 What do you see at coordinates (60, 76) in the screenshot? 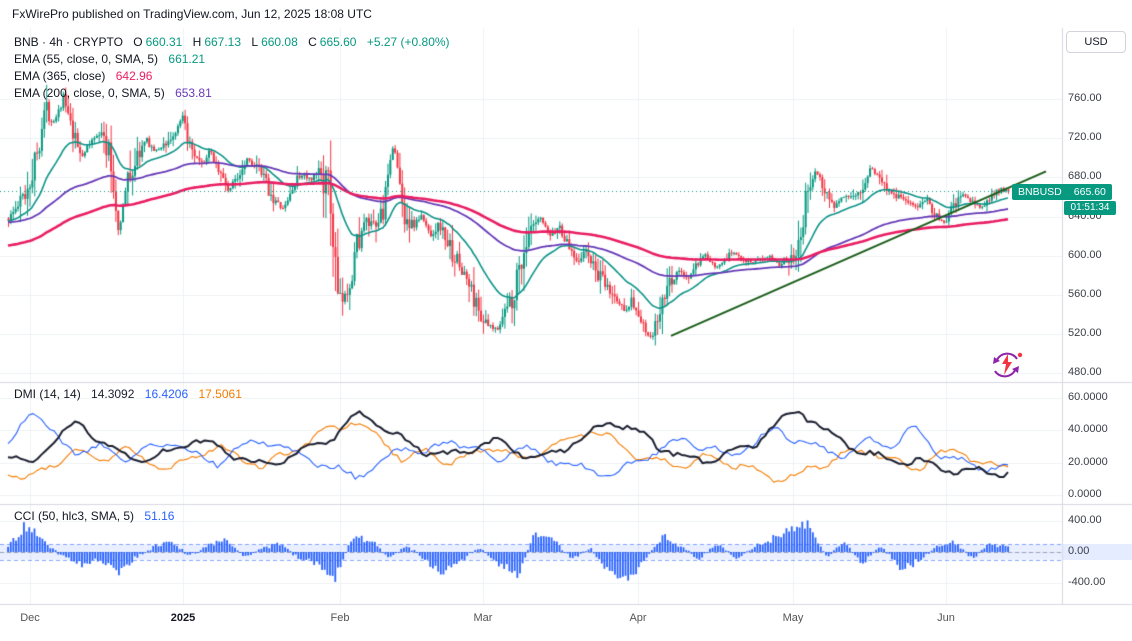
I see `ema365-label: EMA (365, close)` at bounding box center [60, 76].